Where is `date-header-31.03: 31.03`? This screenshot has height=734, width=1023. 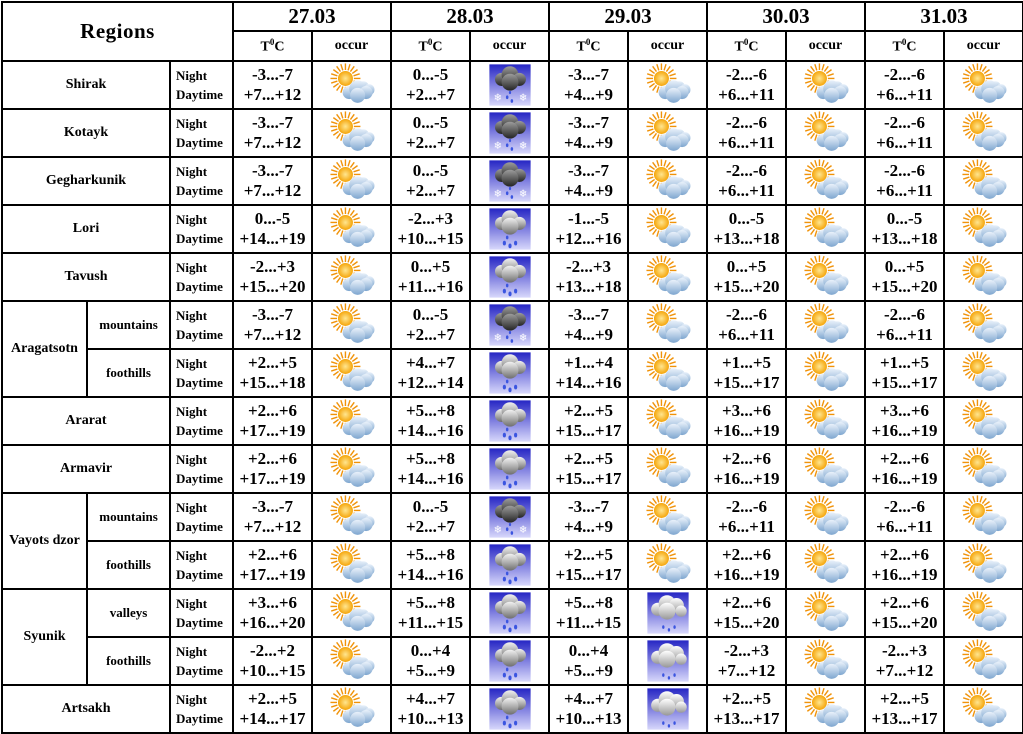 date-header-31.03: 31.03 is located at coordinates (943, 16).